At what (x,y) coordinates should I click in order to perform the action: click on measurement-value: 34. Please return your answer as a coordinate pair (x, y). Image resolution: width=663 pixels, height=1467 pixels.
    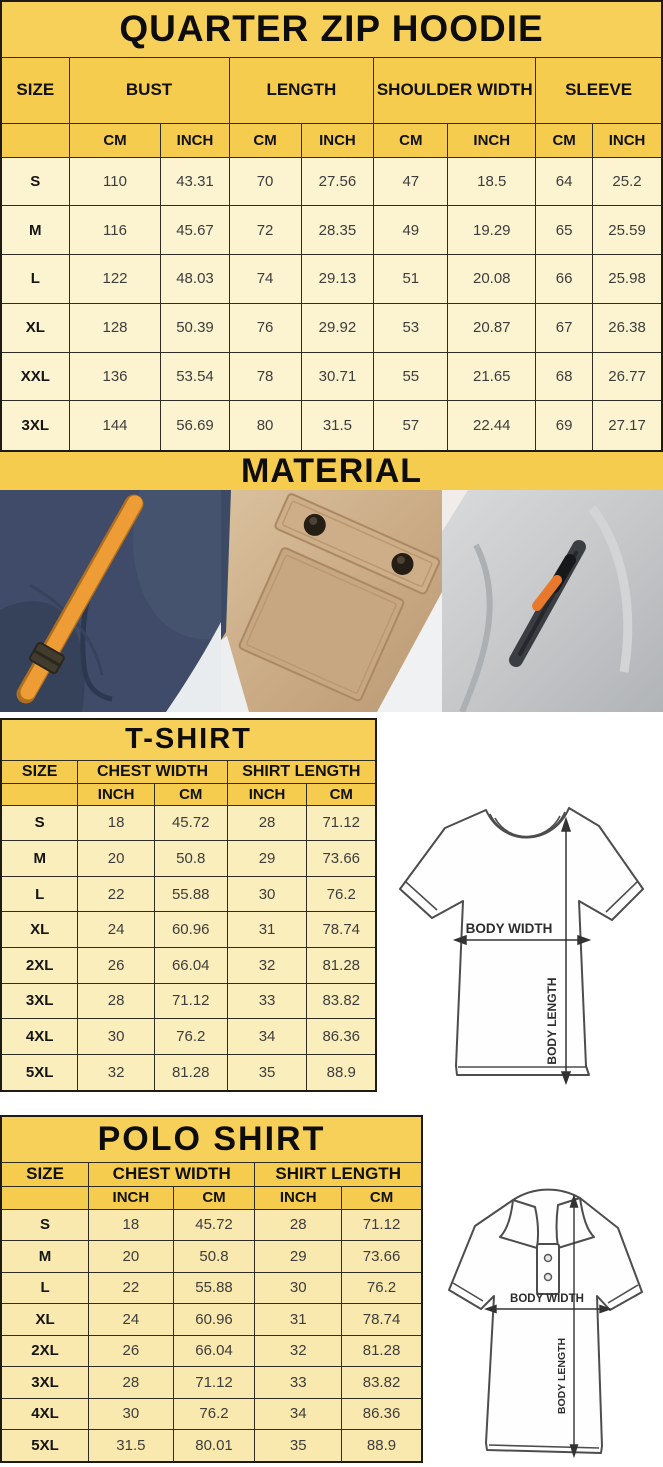
    Looking at the image, I should click on (267, 1036).